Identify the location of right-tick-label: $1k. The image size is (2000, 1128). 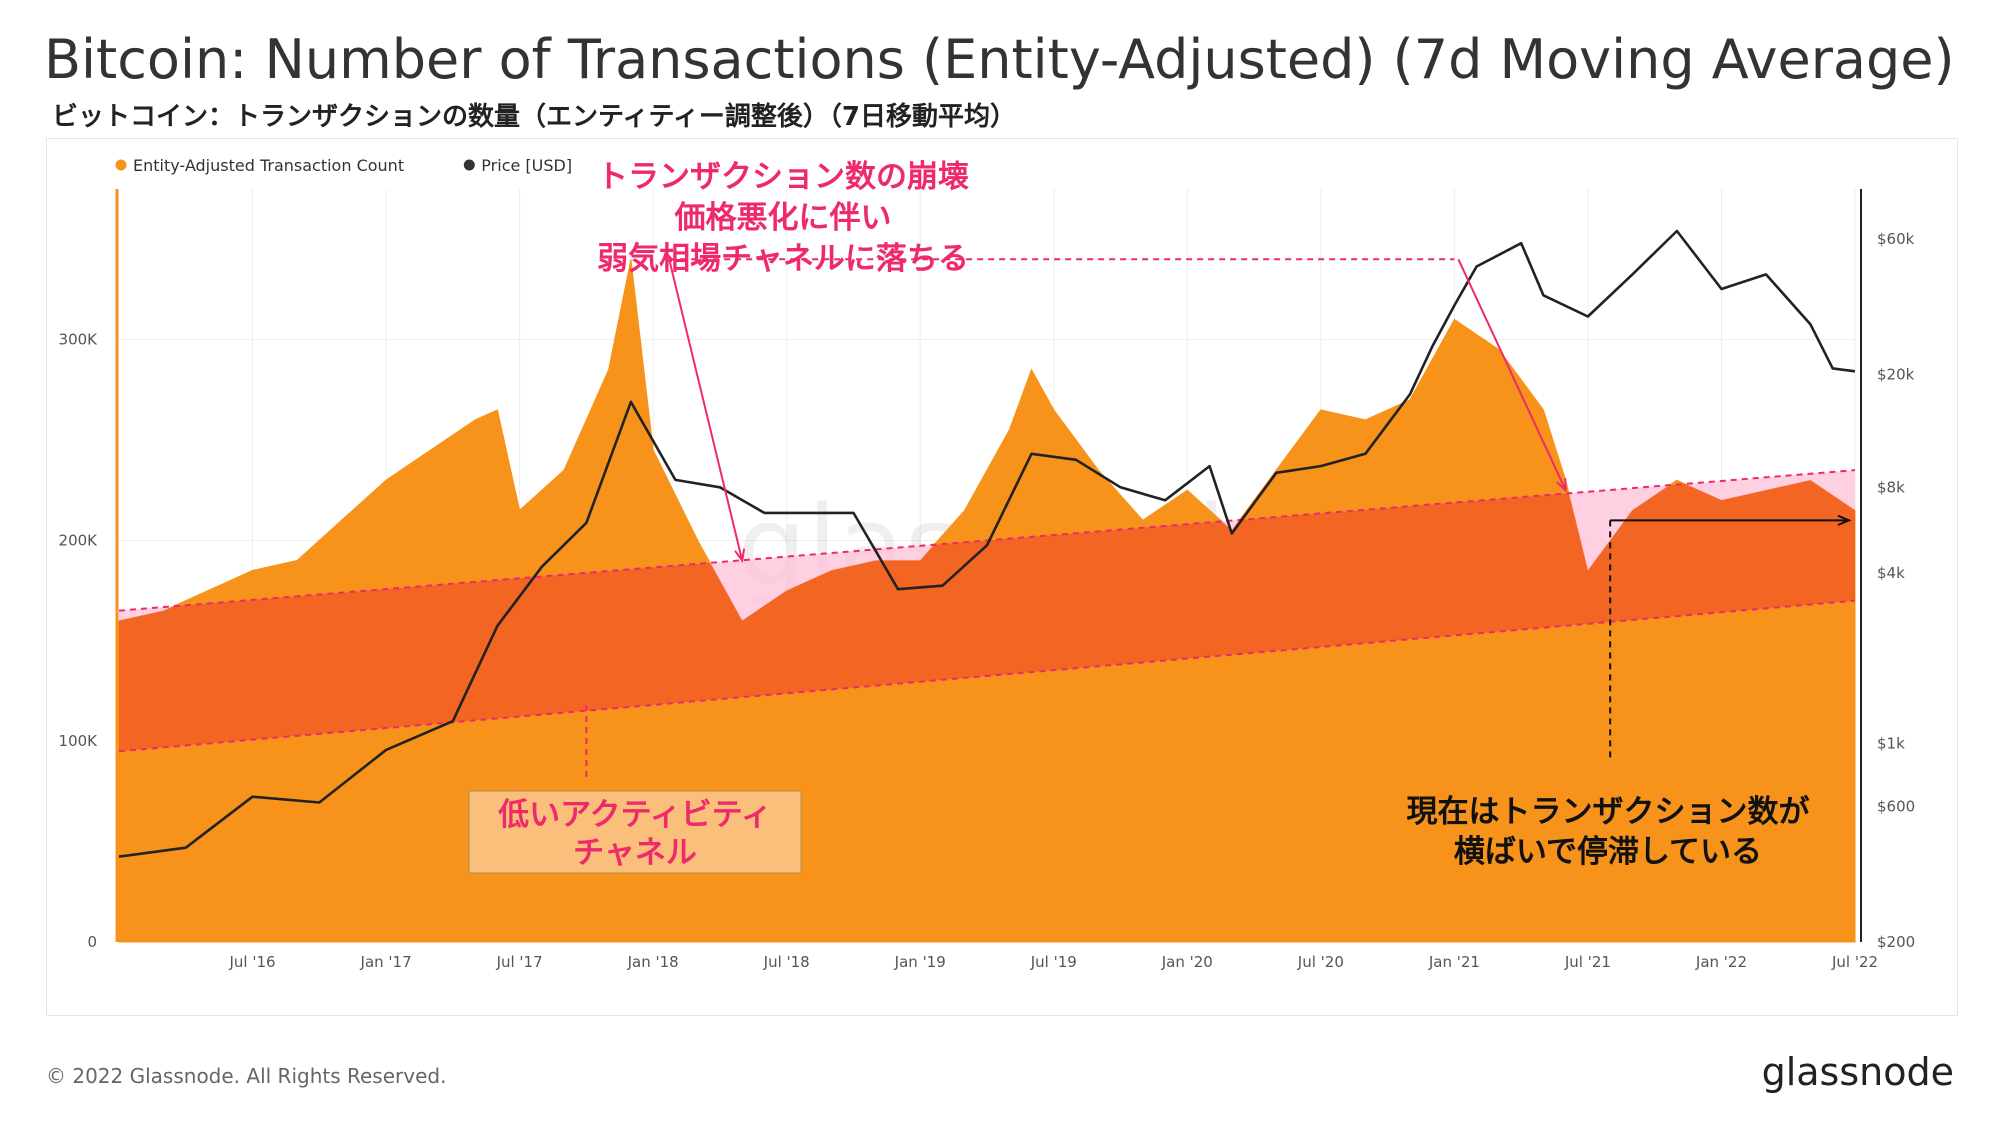
(1891, 744).